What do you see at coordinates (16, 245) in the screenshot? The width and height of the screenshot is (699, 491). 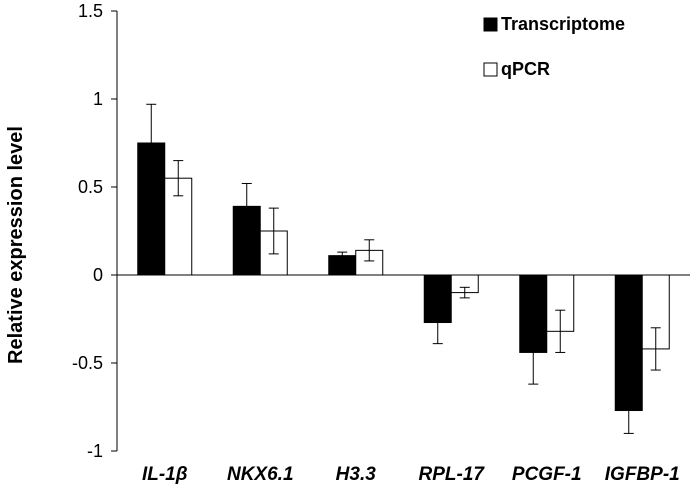 I see `y-axis-title: Relative expression level` at bounding box center [16, 245].